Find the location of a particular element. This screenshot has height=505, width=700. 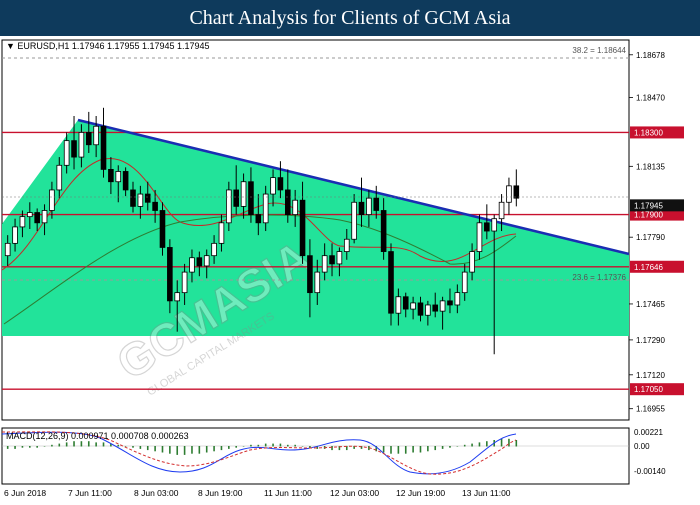

macd-panel is located at coordinates (315, 456).